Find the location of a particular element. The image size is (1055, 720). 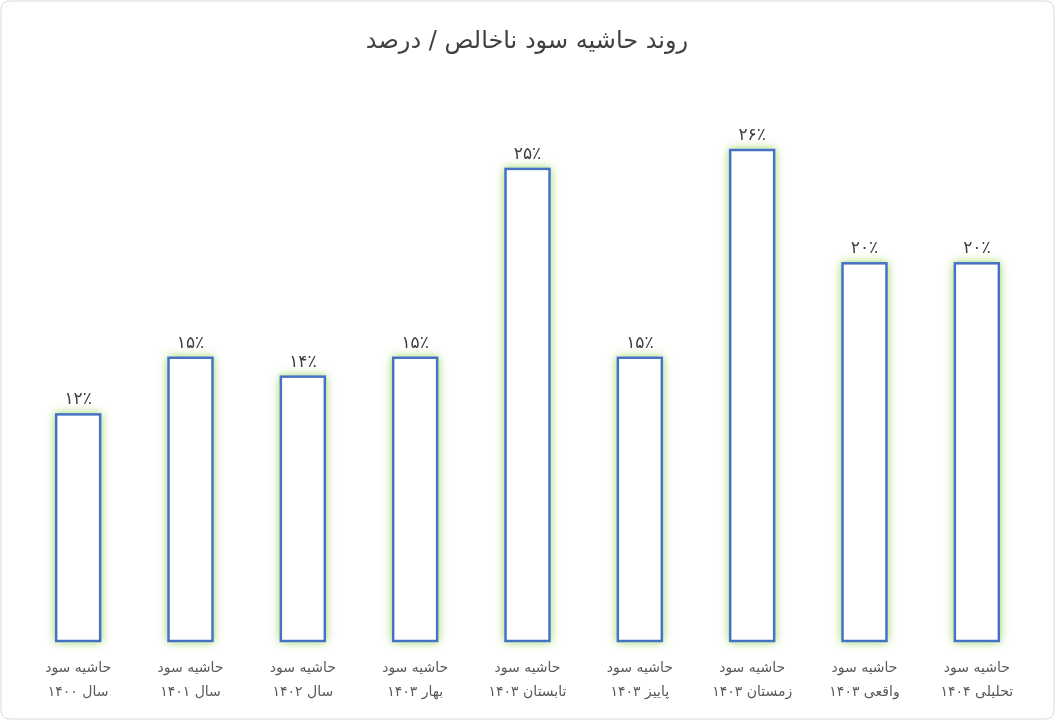

data-label: ۱۴٪ is located at coordinates (303, 360).